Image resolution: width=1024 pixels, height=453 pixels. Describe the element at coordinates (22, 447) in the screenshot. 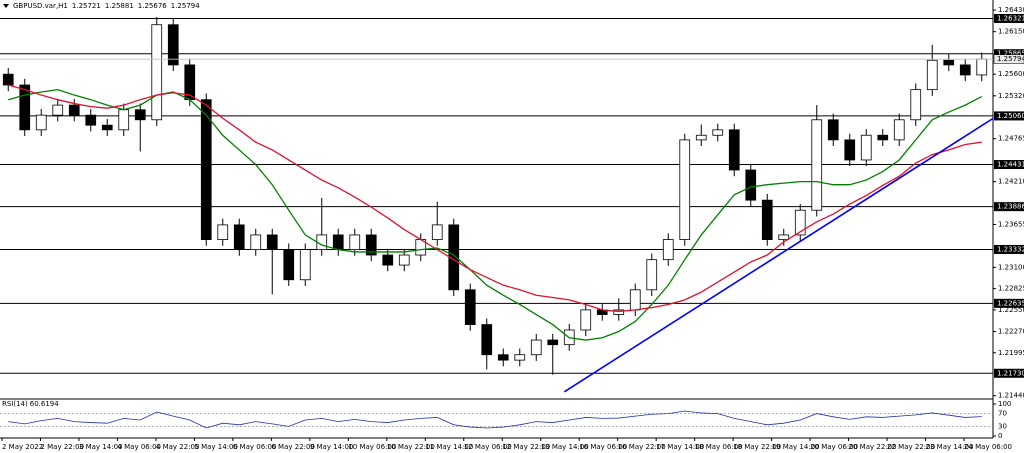

I see `x-tick-label: 2 May 2022` at that location.